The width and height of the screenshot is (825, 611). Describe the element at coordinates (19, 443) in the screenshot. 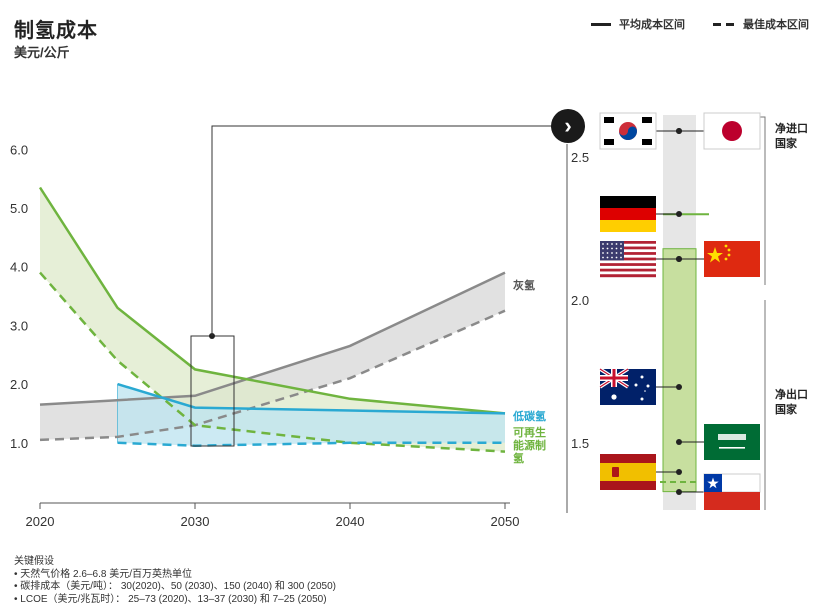

I see `y-tick-label: 1.0` at that location.